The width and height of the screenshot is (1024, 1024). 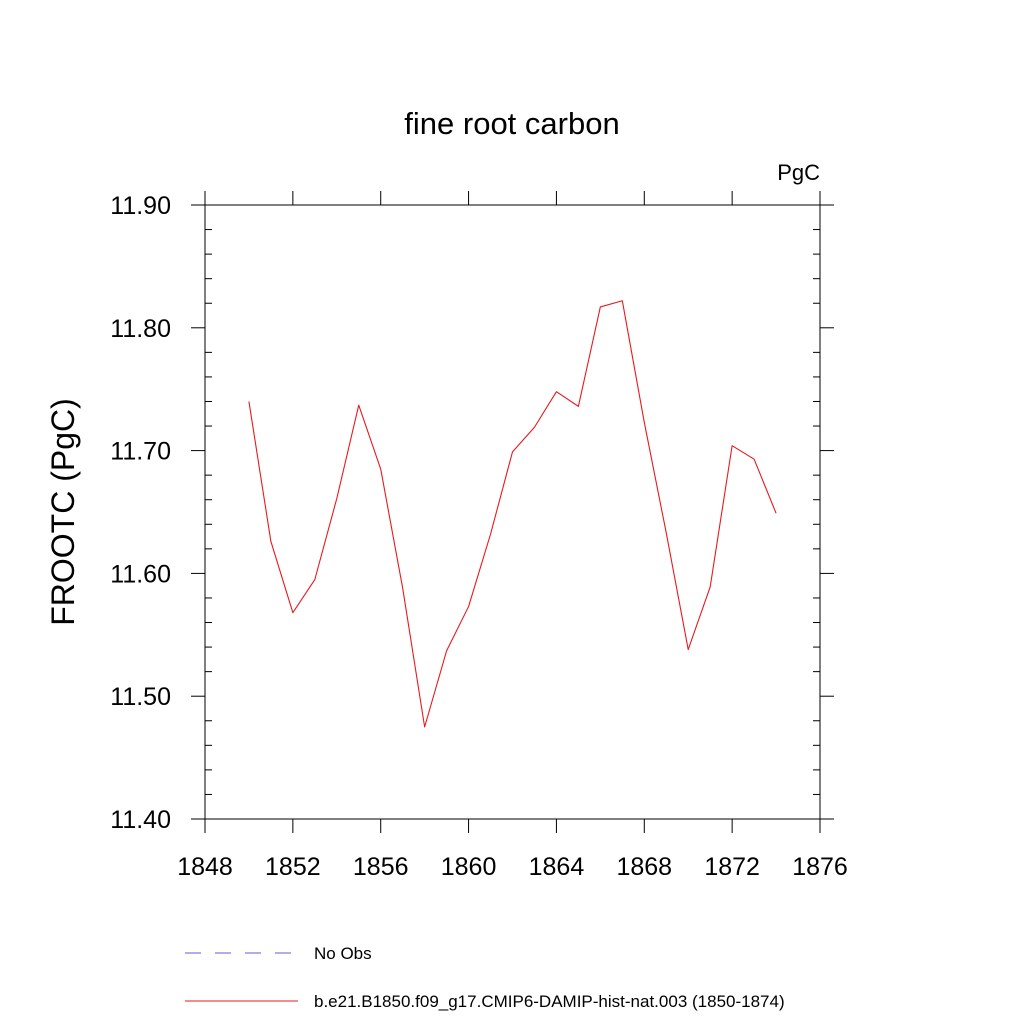 I want to click on y-tick-label: 11.70, so click(x=140, y=452).